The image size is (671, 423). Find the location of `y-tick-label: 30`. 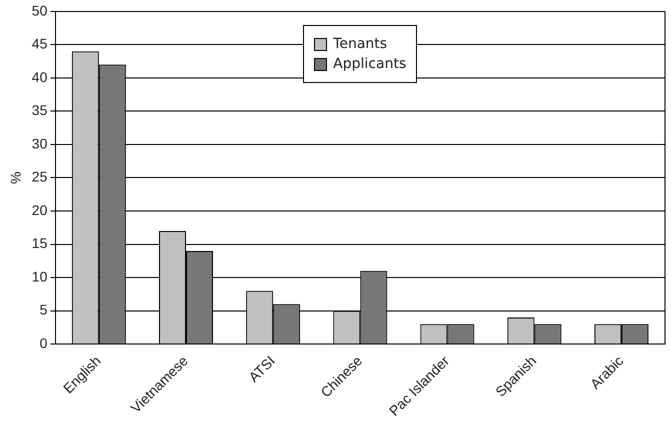

y-tick-label: 30 is located at coordinates (40, 143).